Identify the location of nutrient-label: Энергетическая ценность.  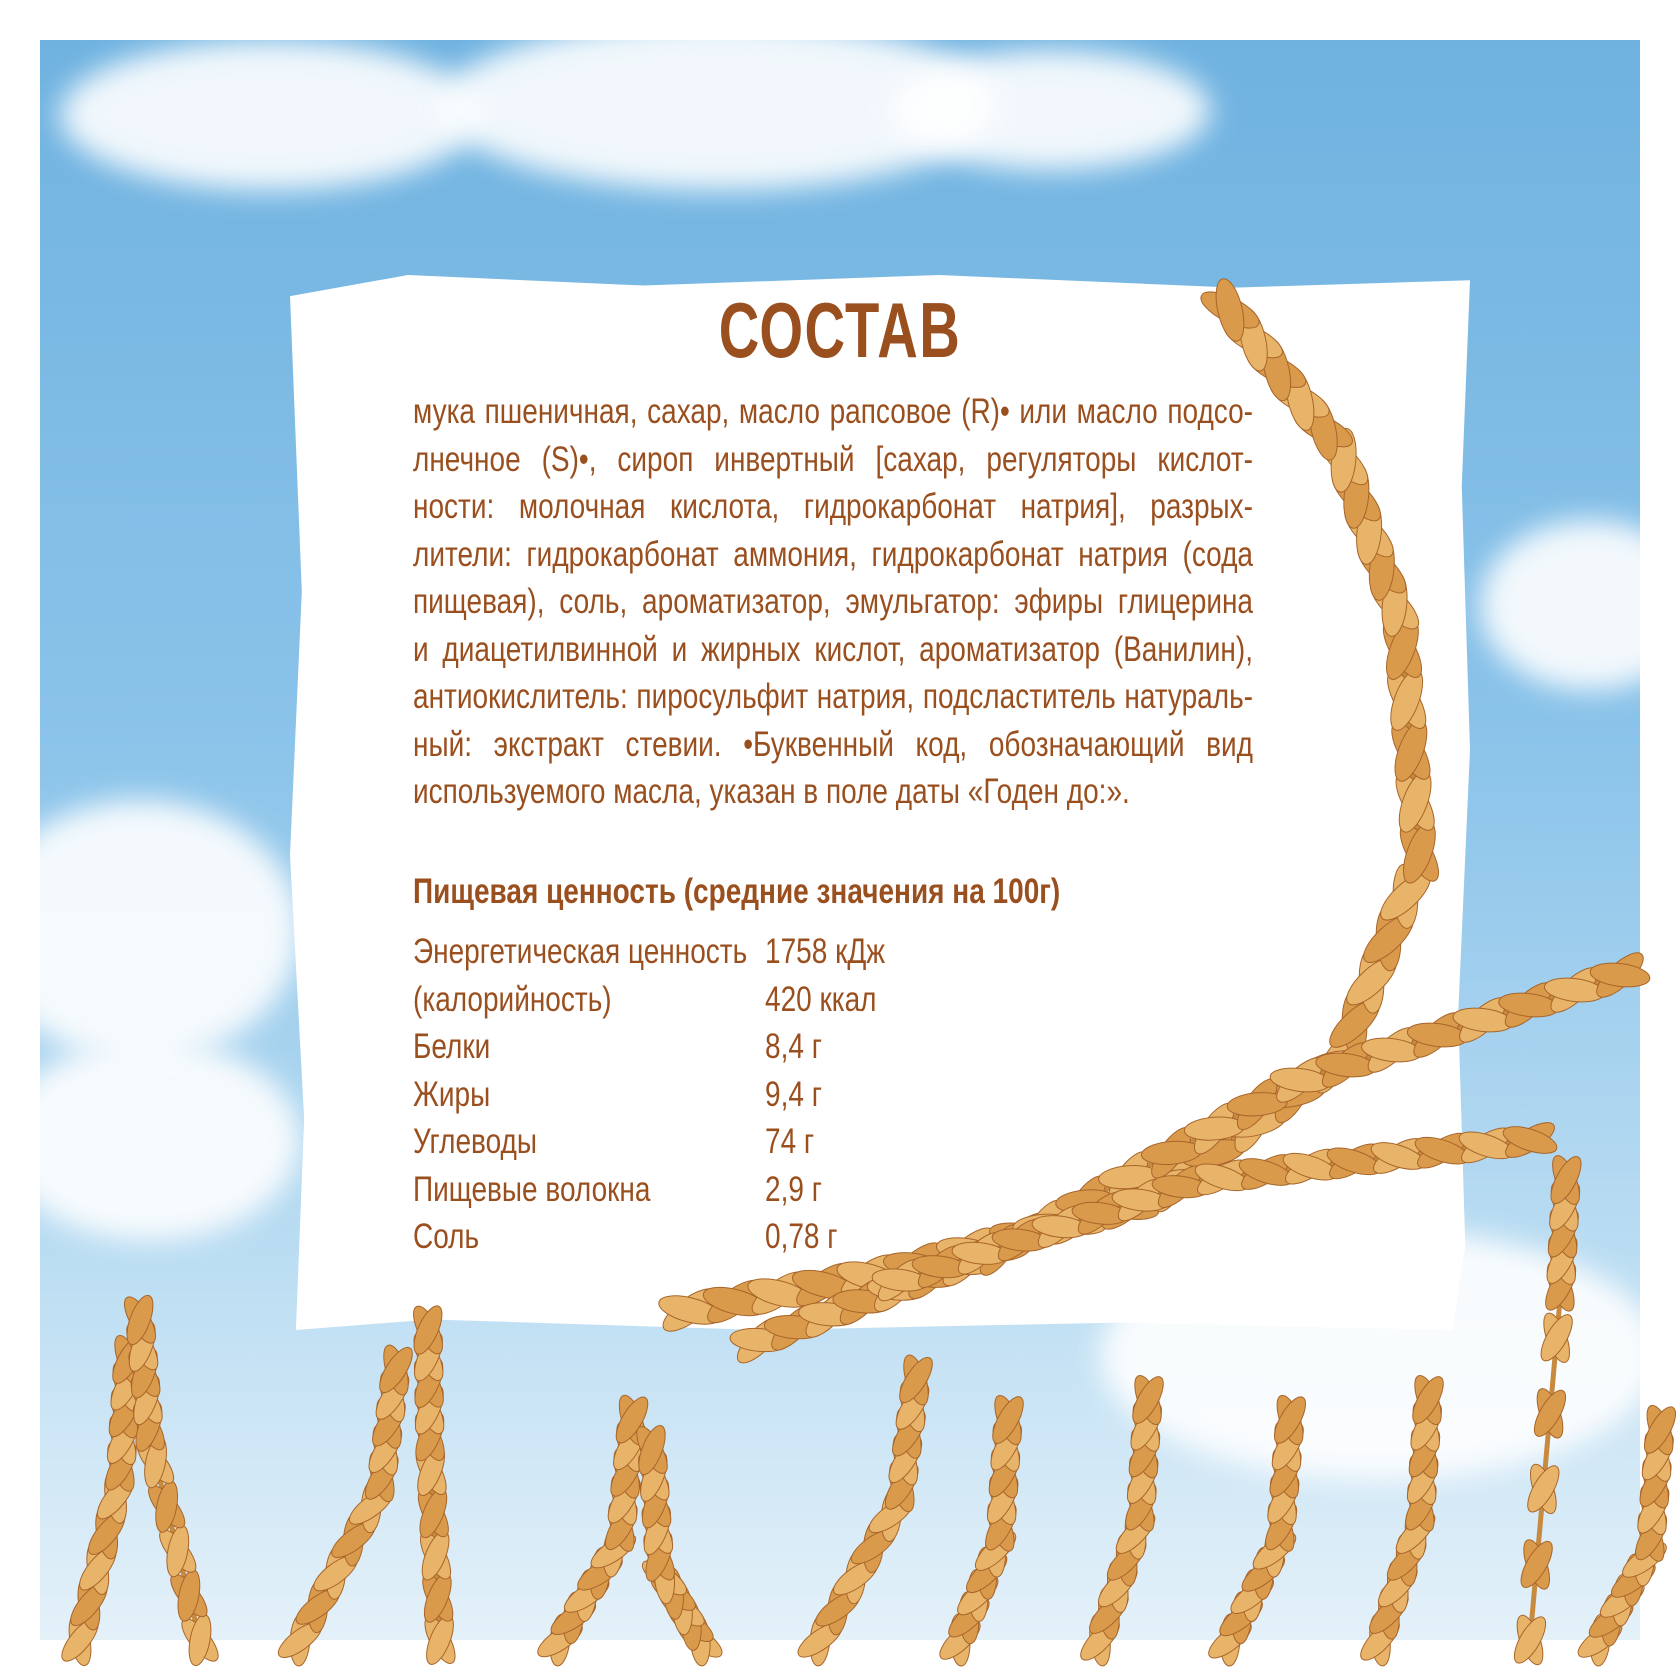
(580, 951).